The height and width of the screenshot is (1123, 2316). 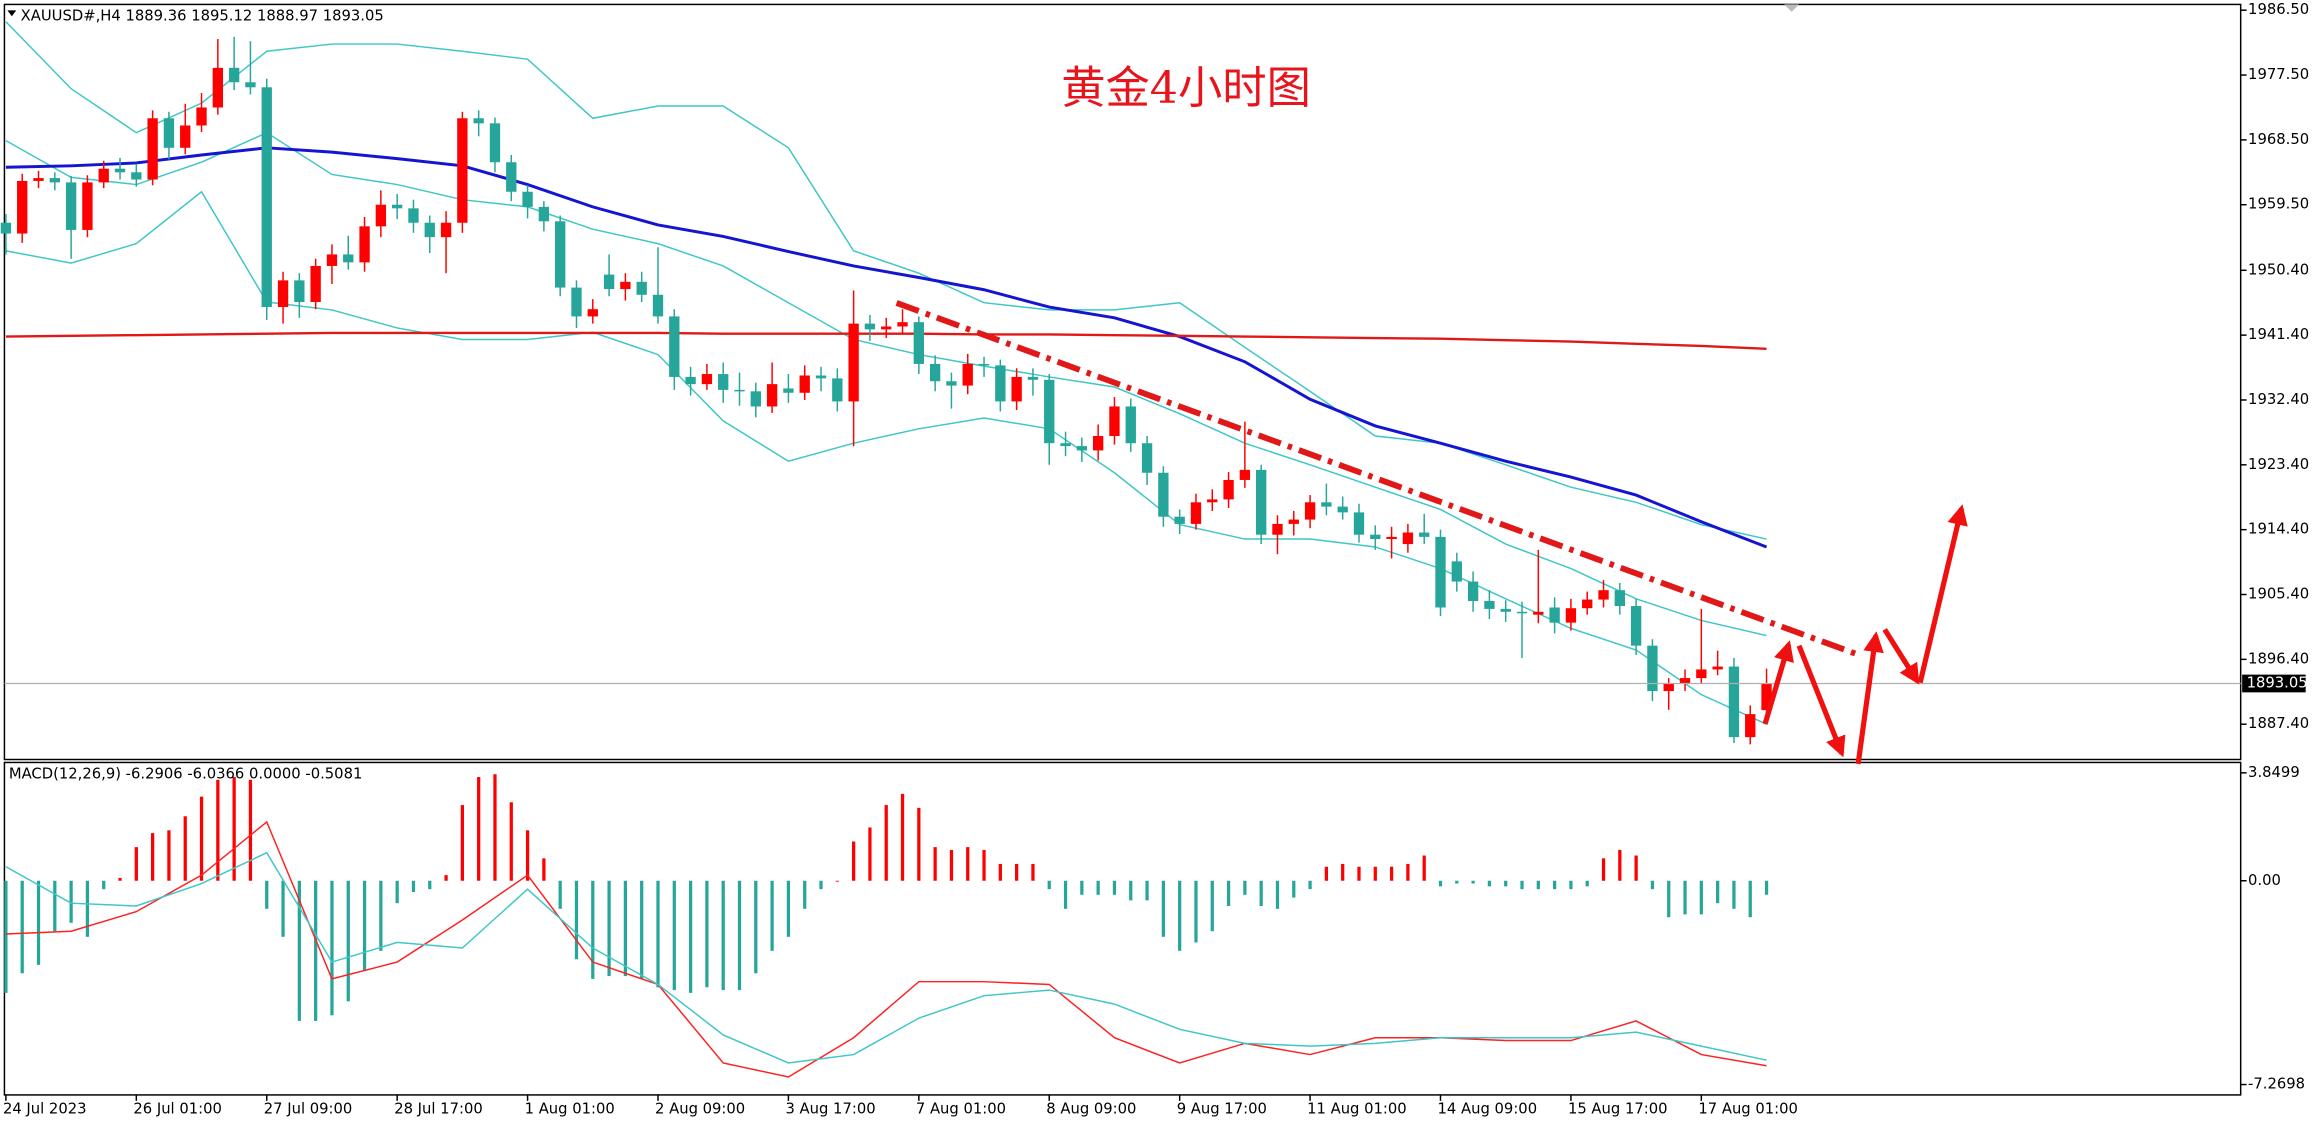 I want to click on x-tick-label: 8 Aug 09:00, so click(x=1091, y=1109).